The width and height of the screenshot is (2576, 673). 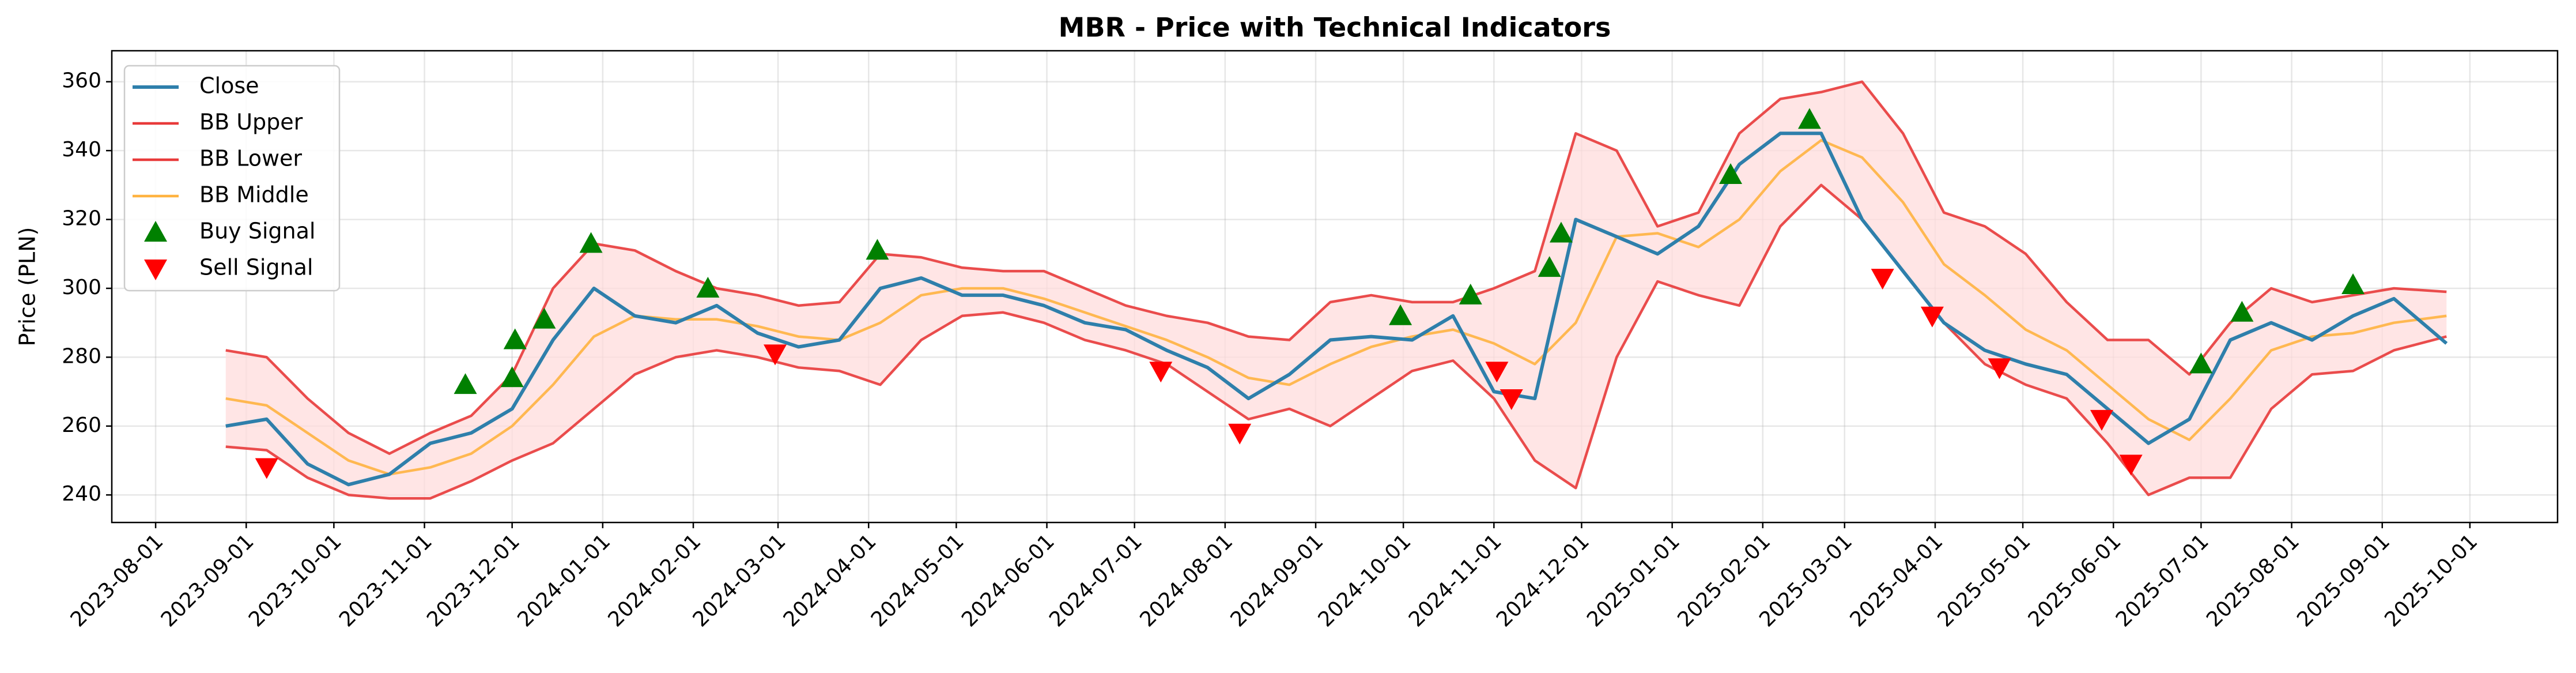 I want to click on legend-box, so click(x=232, y=178).